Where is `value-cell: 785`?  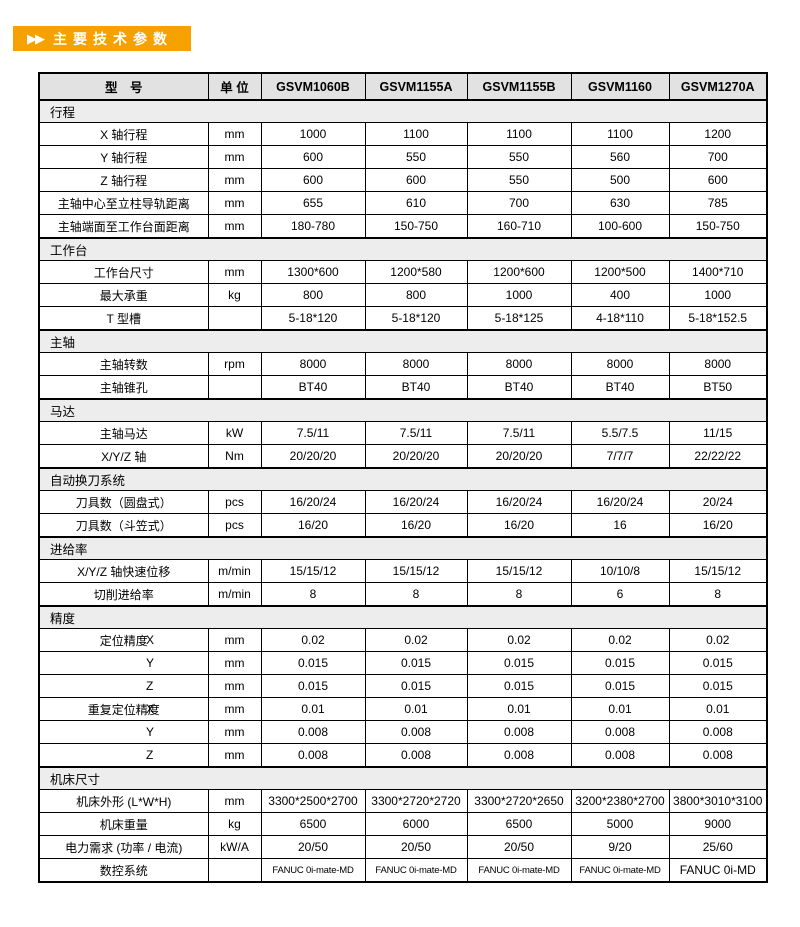 value-cell: 785 is located at coordinates (718, 203).